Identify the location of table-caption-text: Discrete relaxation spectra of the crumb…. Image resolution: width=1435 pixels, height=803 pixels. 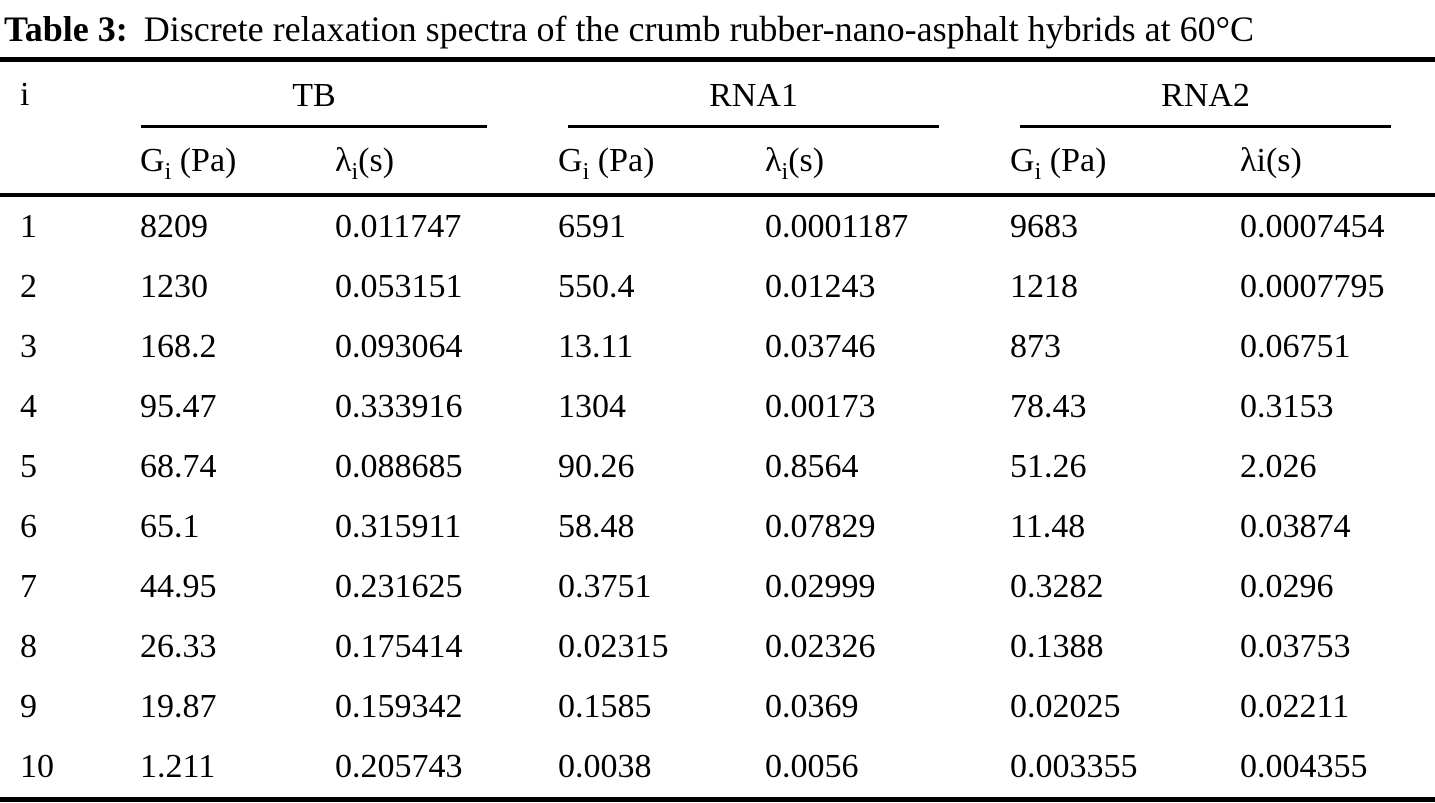
(698, 29).